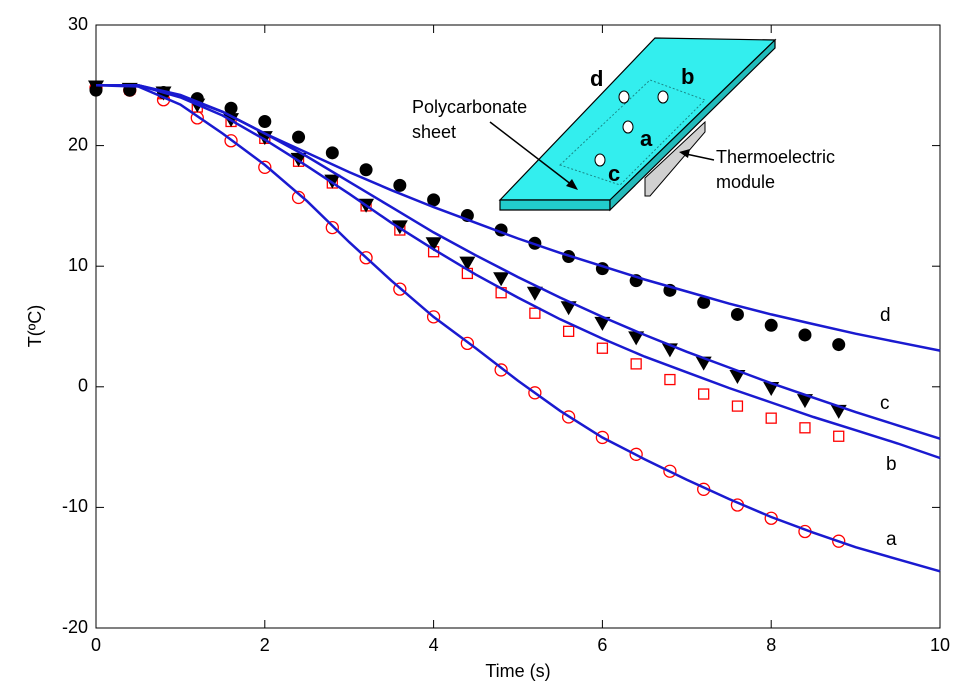 The height and width of the screenshot is (688, 958). What do you see at coordinates (78, 144) in the screenshot?
I see `y-tick-label: 20` at bounding box center [78, 144].